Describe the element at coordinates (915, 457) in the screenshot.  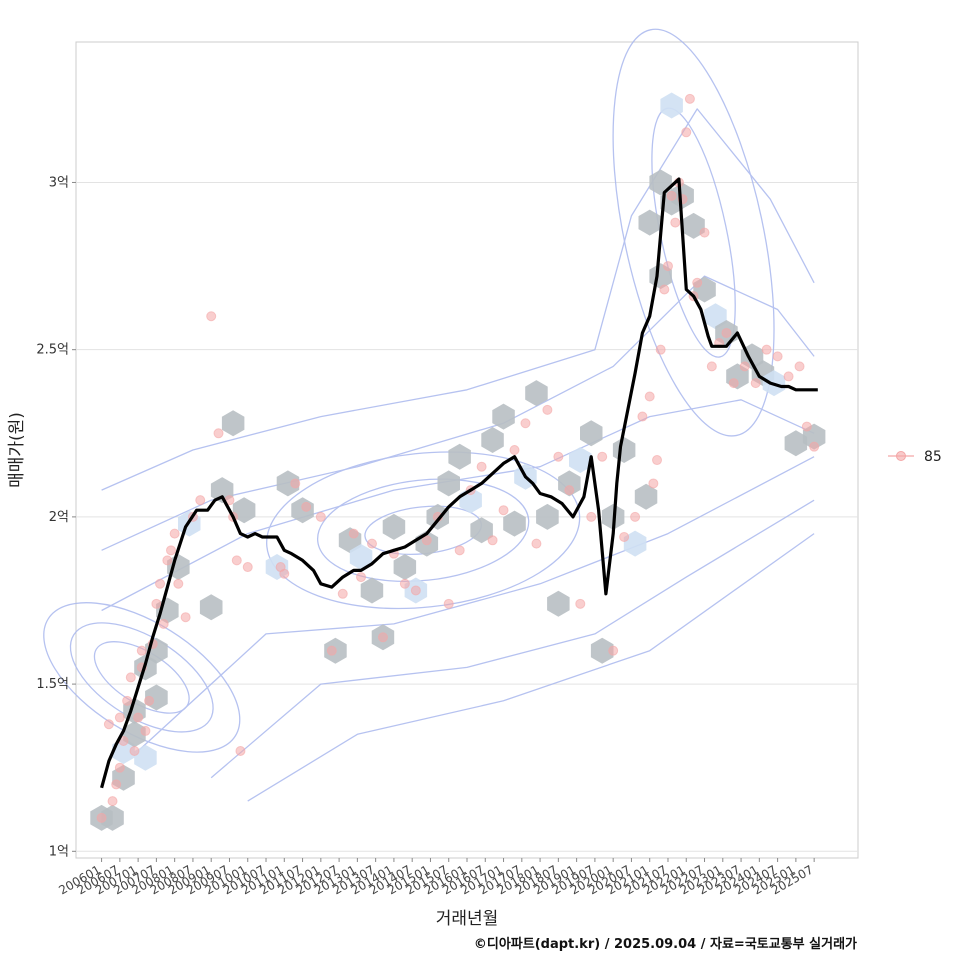
I see `legend: 85` at that location.